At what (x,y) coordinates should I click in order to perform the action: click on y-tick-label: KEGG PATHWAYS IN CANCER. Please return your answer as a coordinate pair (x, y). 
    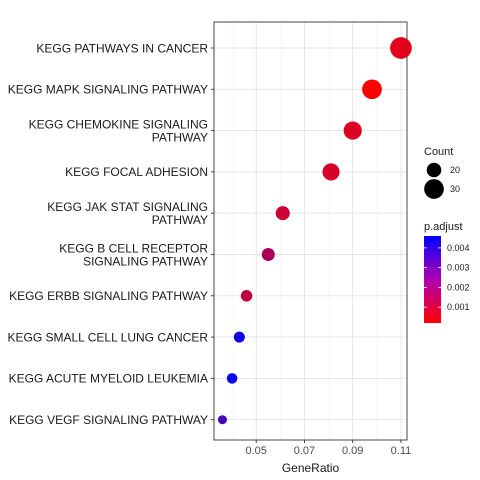
    Looking at the image, I should click on (122, 48).